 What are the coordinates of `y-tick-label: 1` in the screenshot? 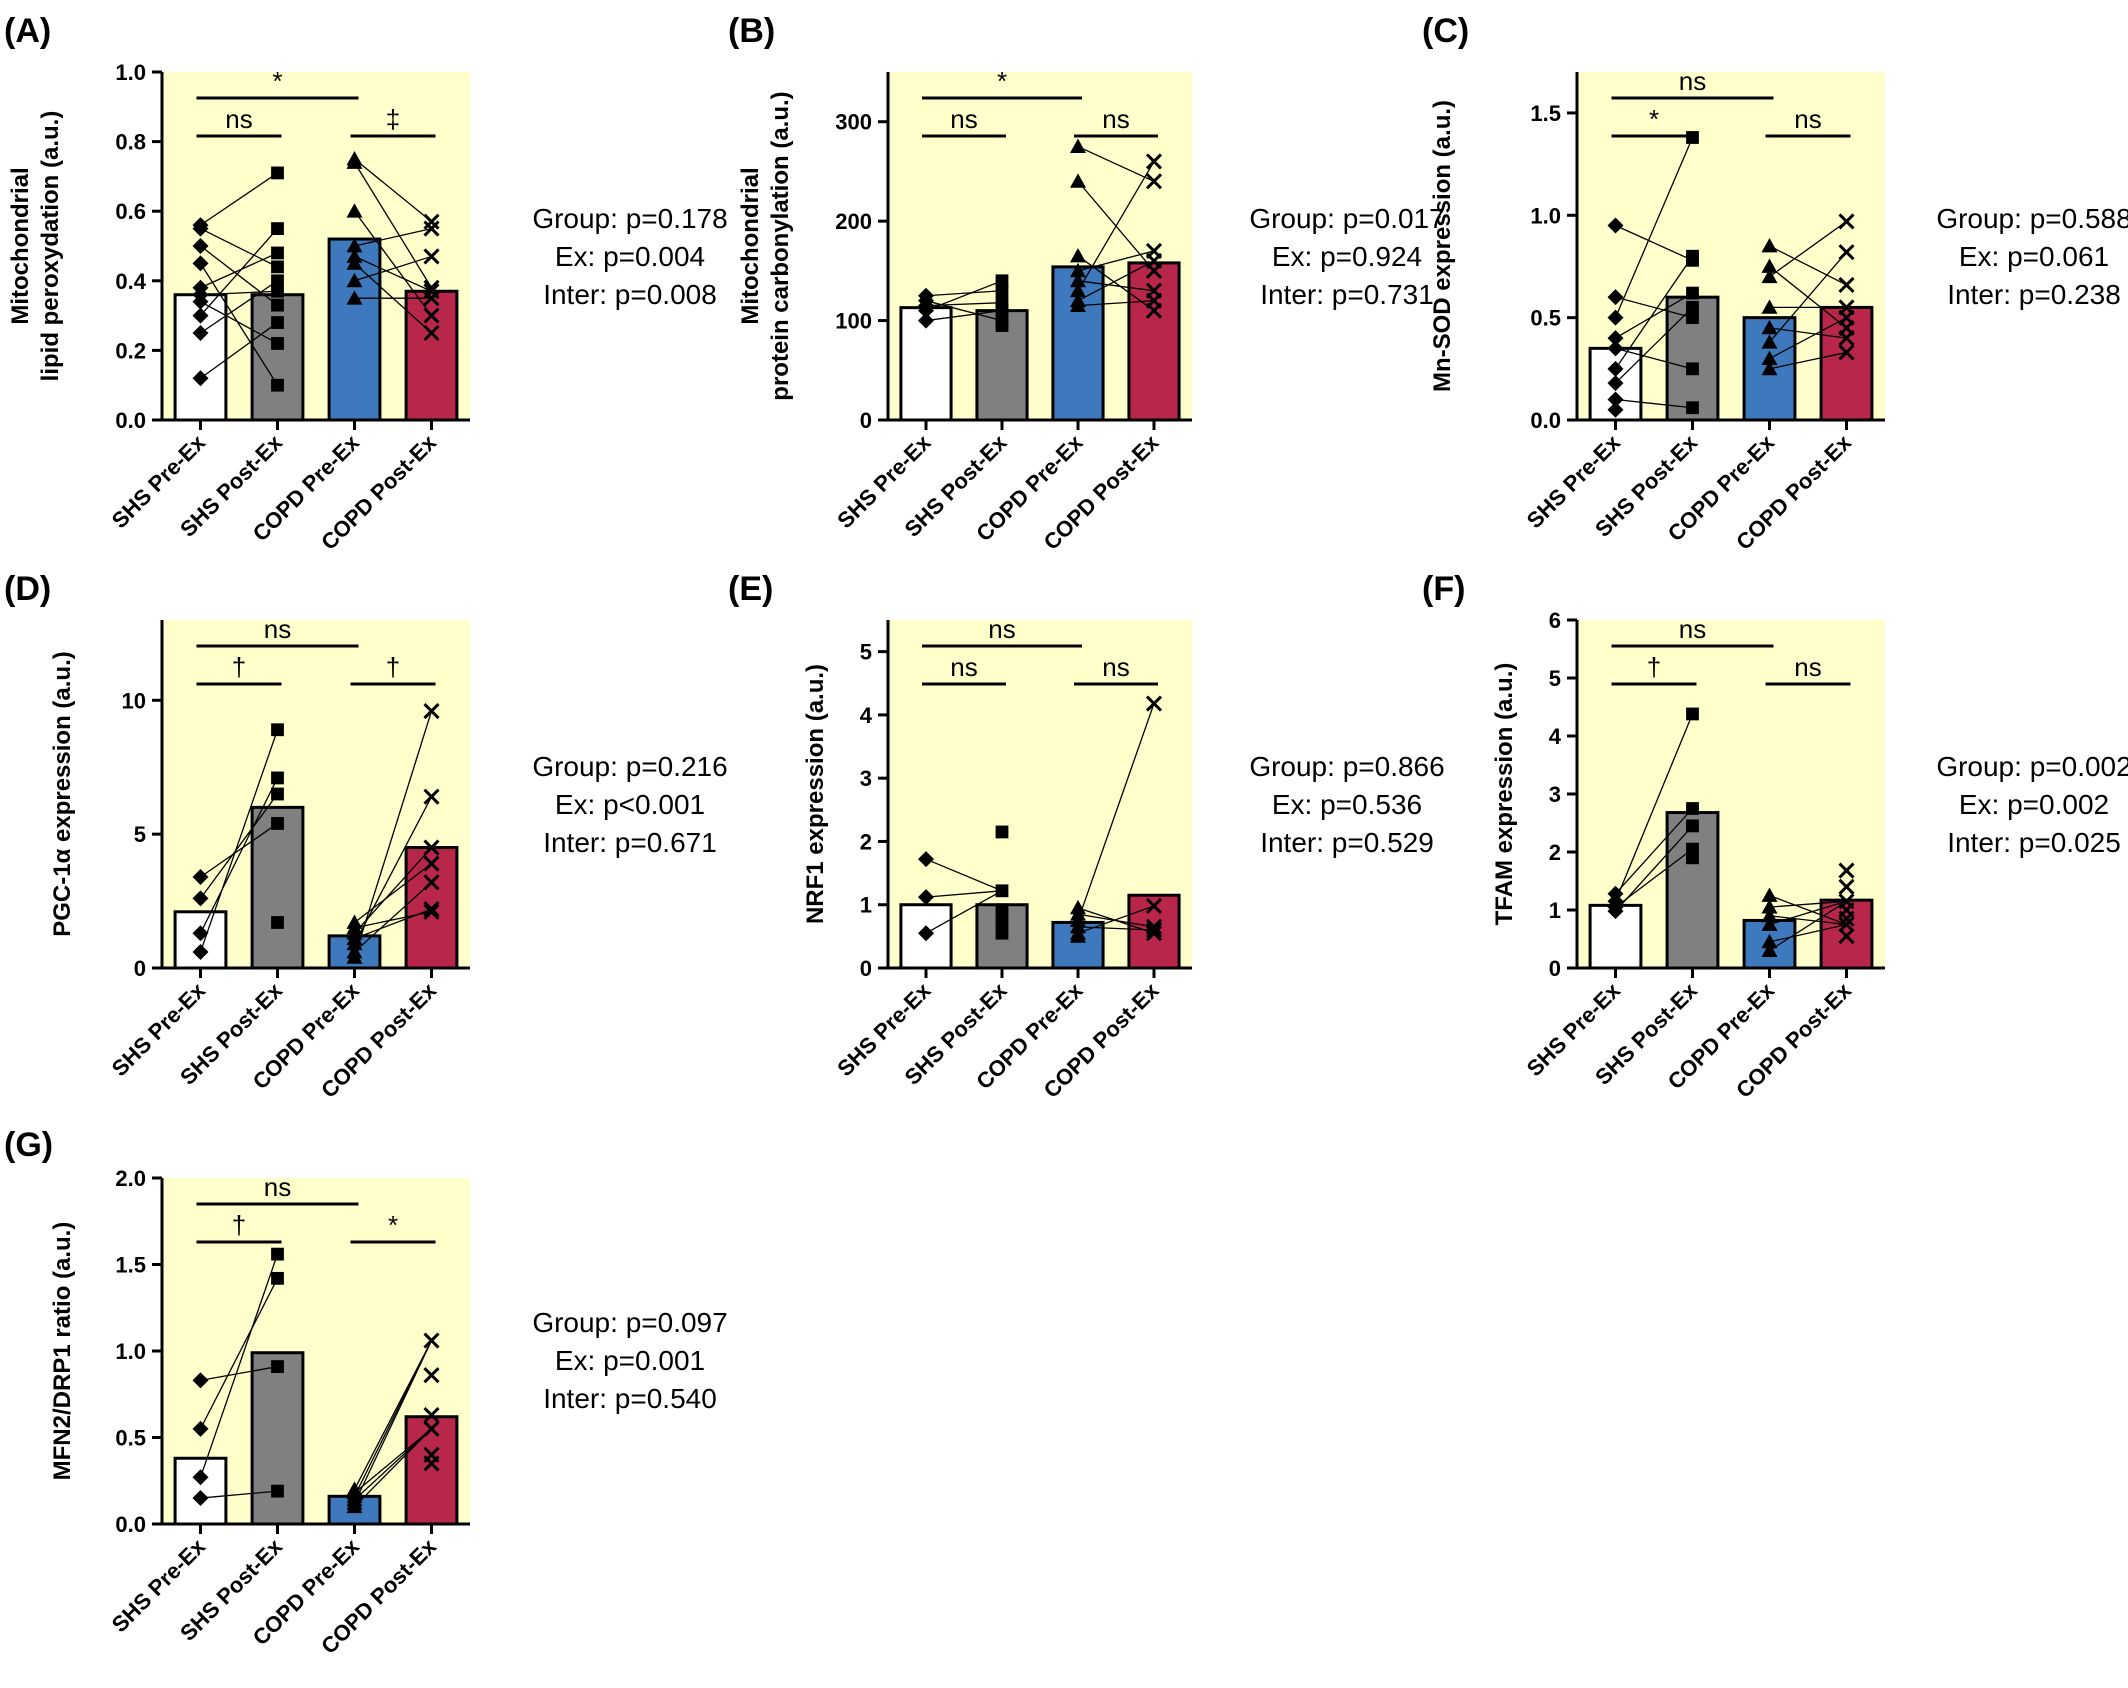 It's located at (866, 905).